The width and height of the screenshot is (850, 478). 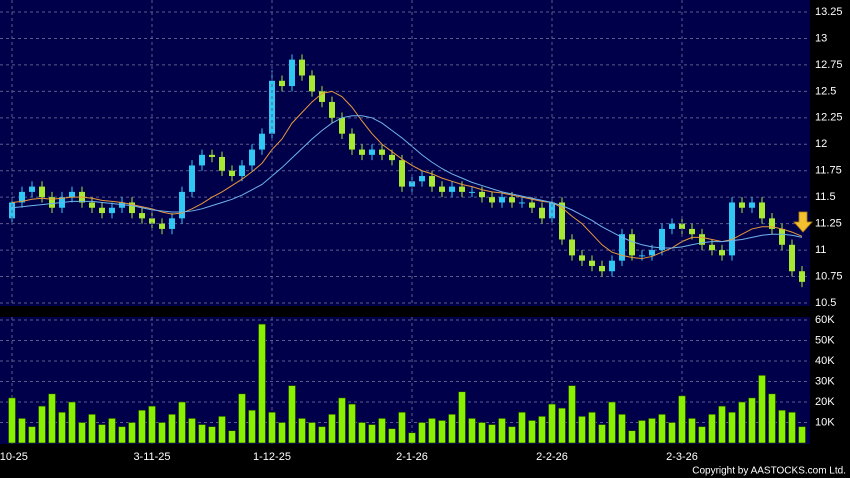 What do you see at coordinates (552, 457) in the screenshot?
I see `x-tick-label: 2-2-26` at bounding box center [552, 457].